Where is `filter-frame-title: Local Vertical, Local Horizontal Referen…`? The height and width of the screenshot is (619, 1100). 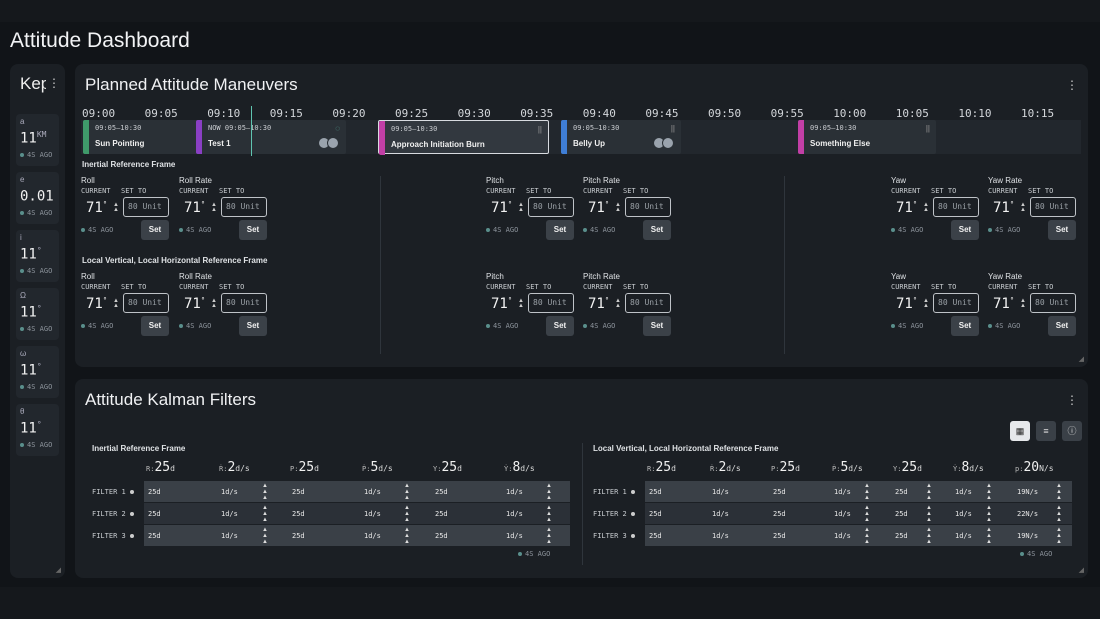
filter-frame-title: Local Vertical, Local Horizontal Referen… is located at coordinates (686, 448).